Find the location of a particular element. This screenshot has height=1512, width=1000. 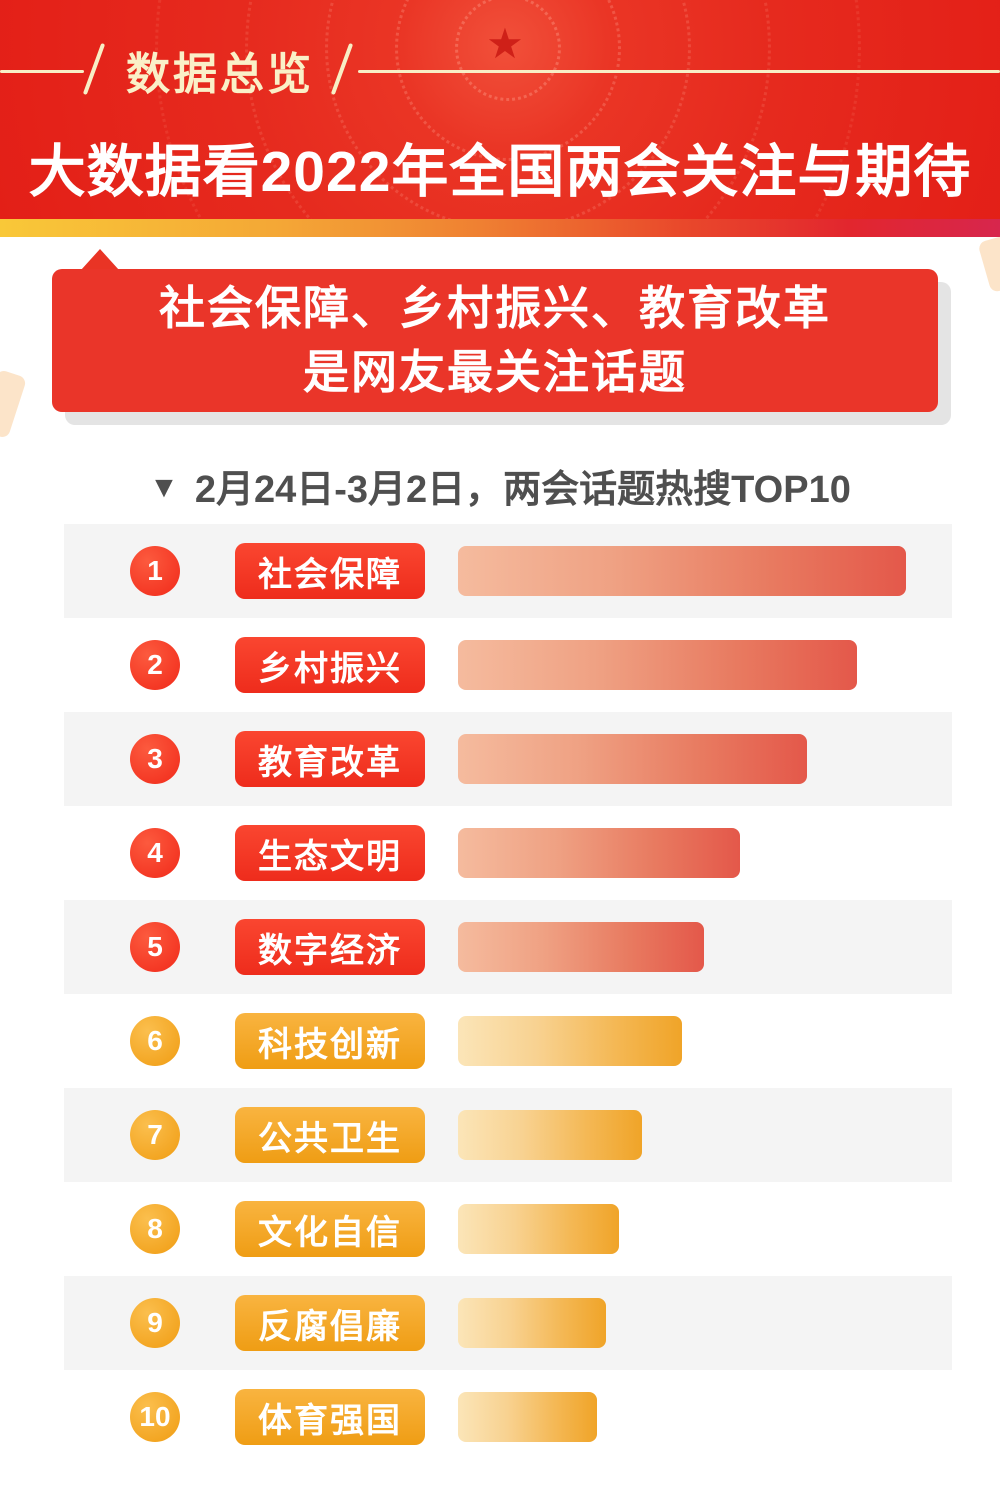

edge-decoration-left is located at coordinates (14, 404).